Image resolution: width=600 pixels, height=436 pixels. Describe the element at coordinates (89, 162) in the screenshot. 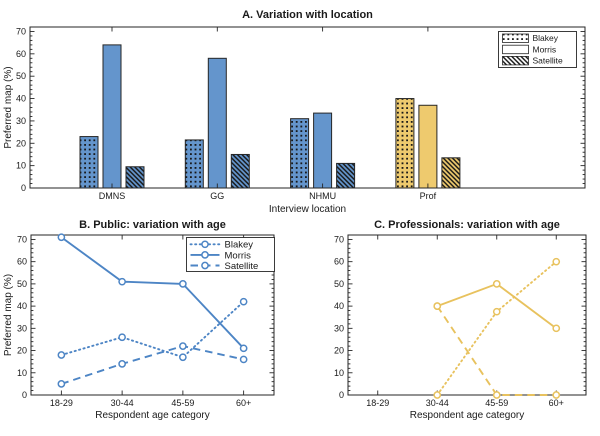

I see `bar-dmns-blakey` at that location.